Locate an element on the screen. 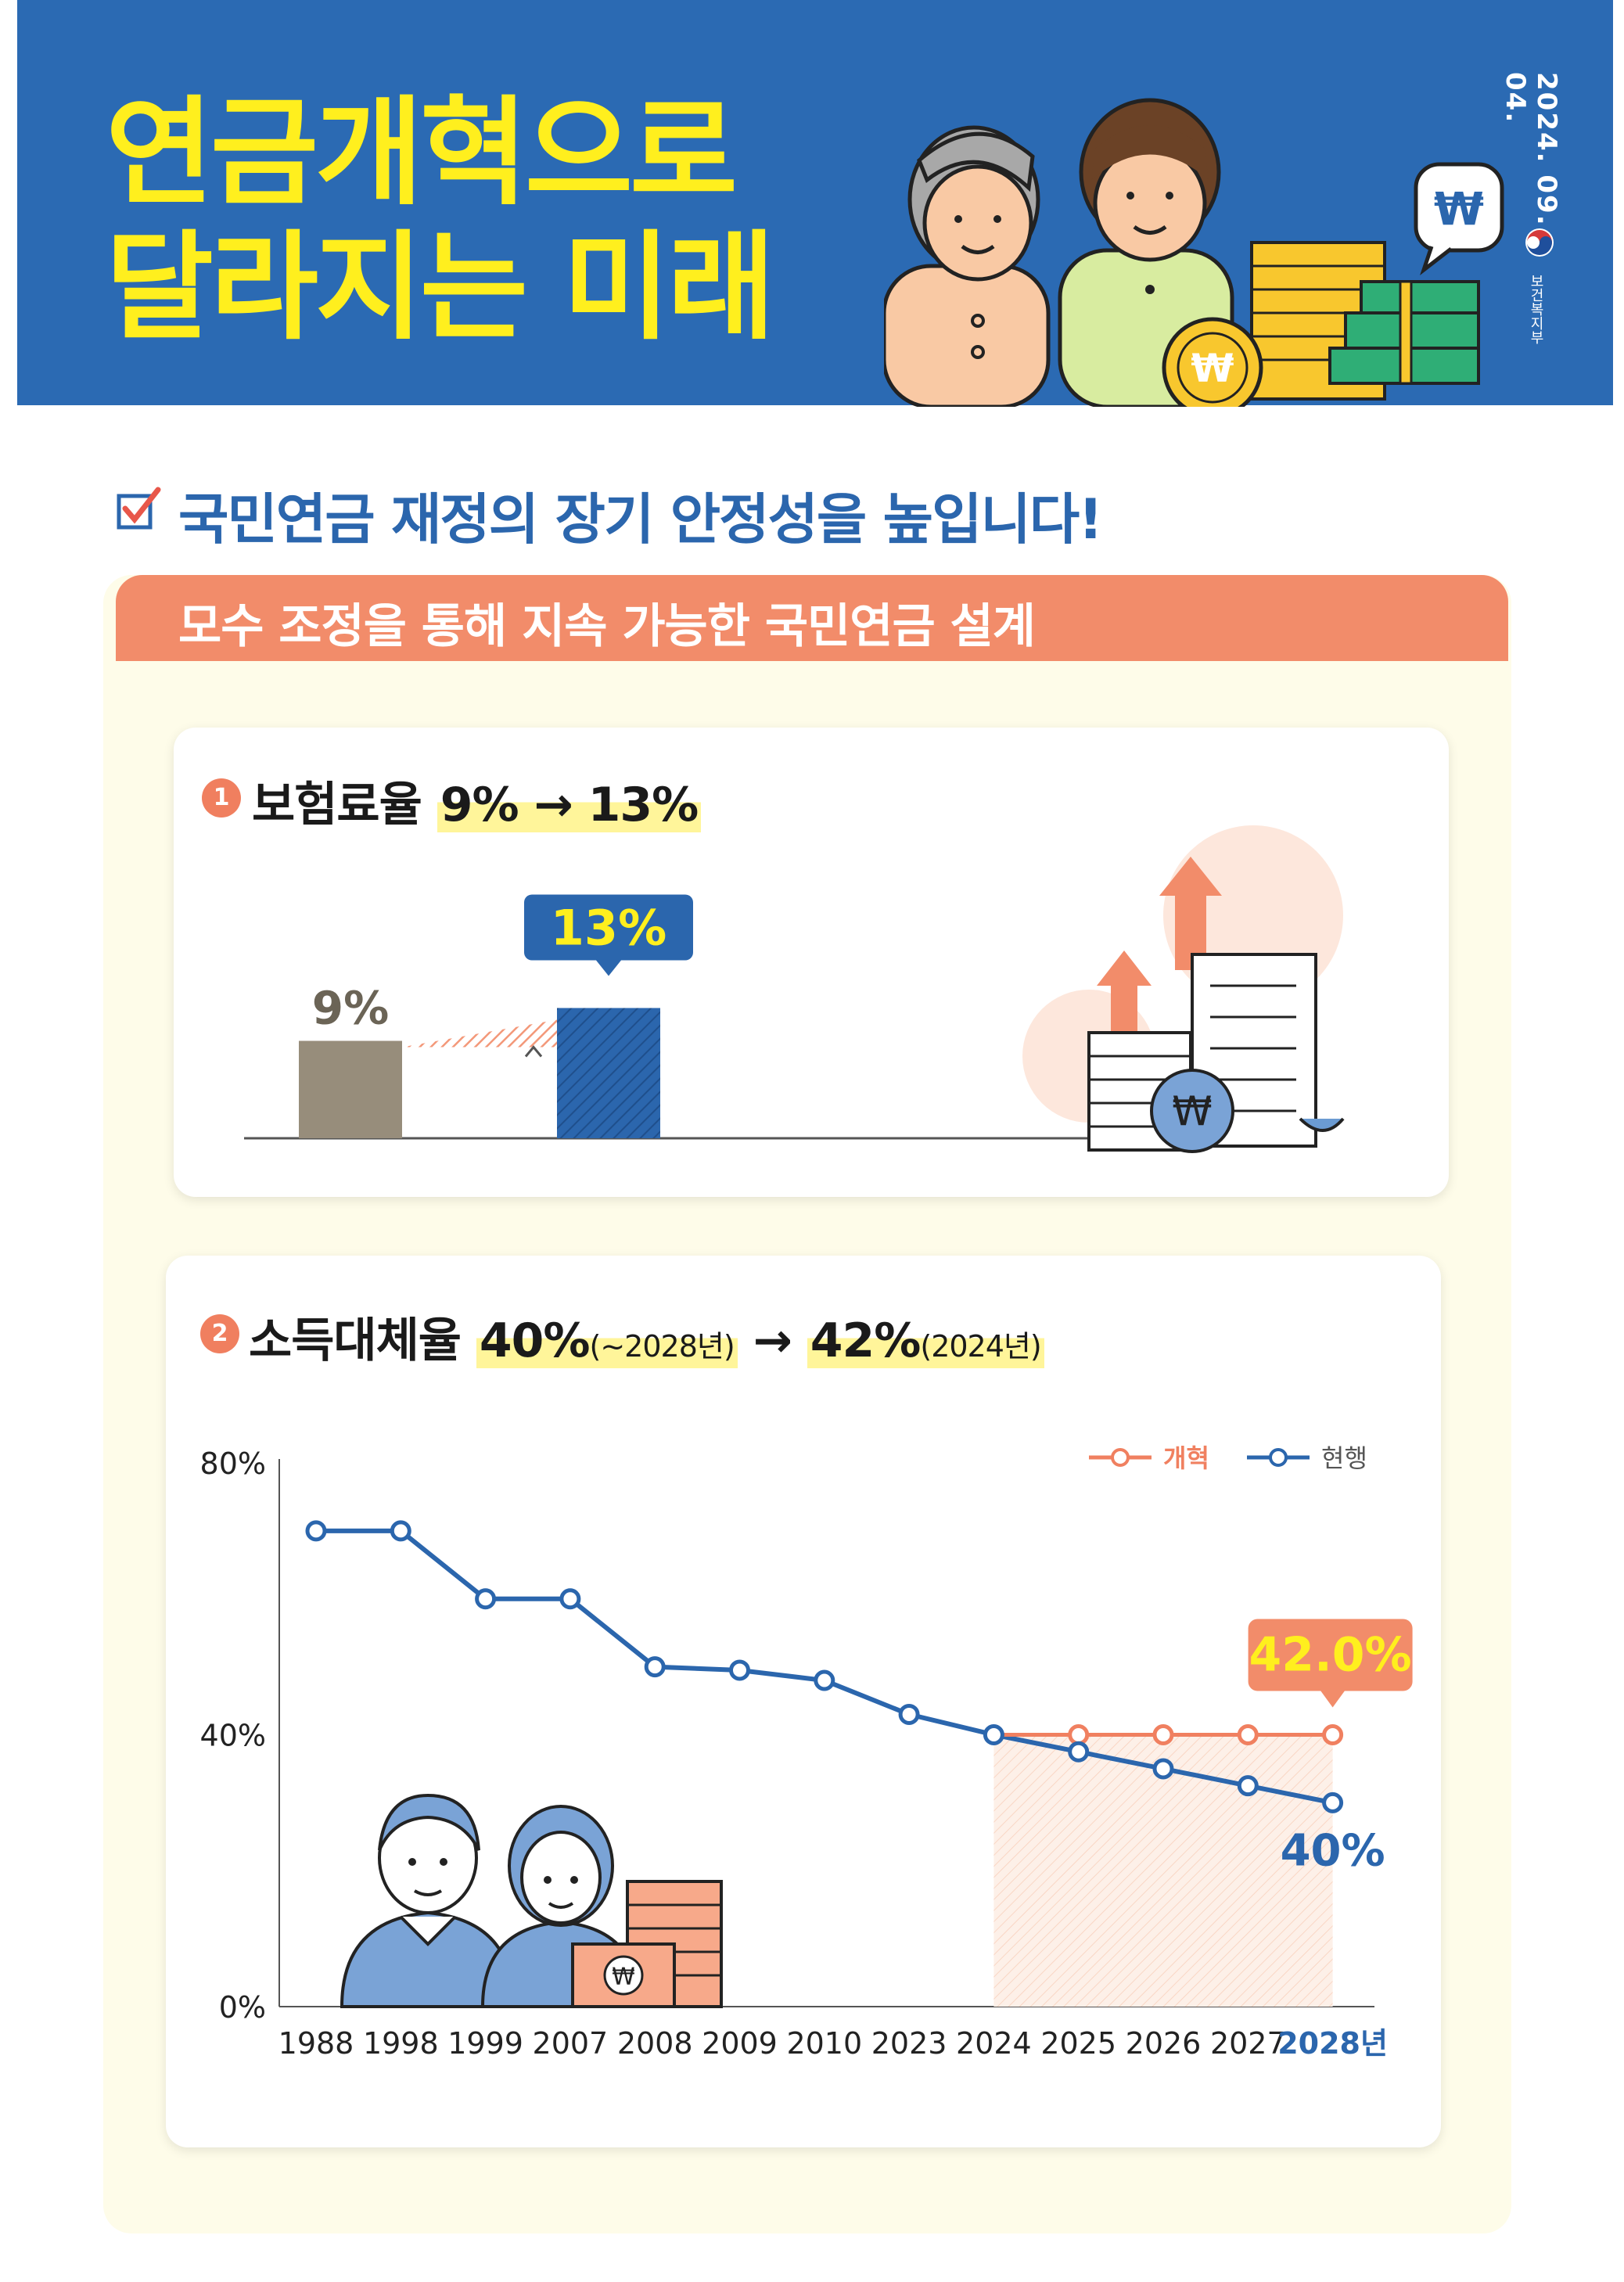 The image size is (1624, 2282). publish-date: 2024. 09. 04. is located at coordinates (1531, 149).